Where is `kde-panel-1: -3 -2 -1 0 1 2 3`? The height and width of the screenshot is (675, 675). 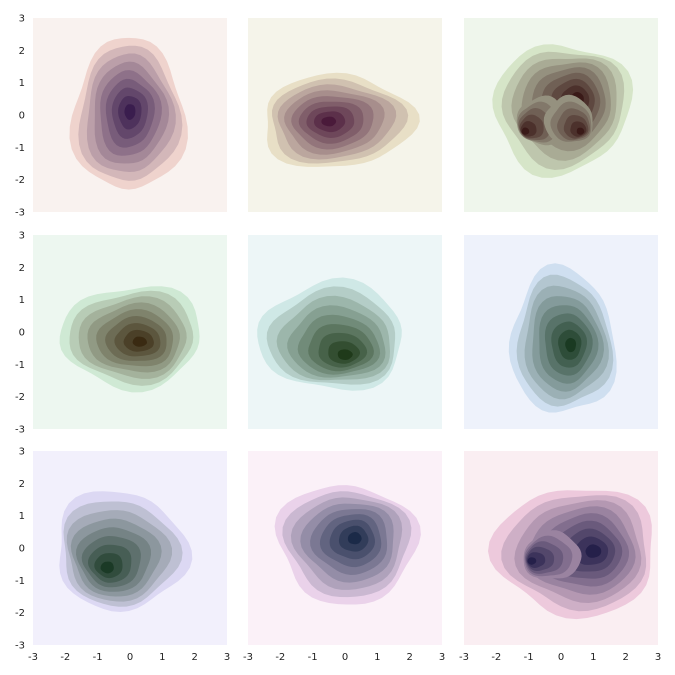 kde-panel-1: -3 -2 -1 0 1 2 3 is located at coordinates (121, 116).